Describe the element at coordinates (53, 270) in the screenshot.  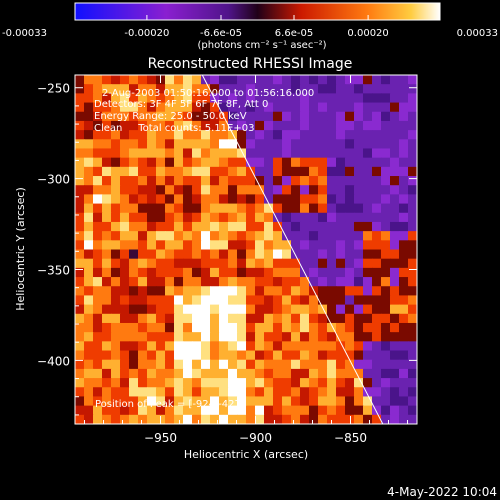
I see `y-tick-label: −350` at that location.